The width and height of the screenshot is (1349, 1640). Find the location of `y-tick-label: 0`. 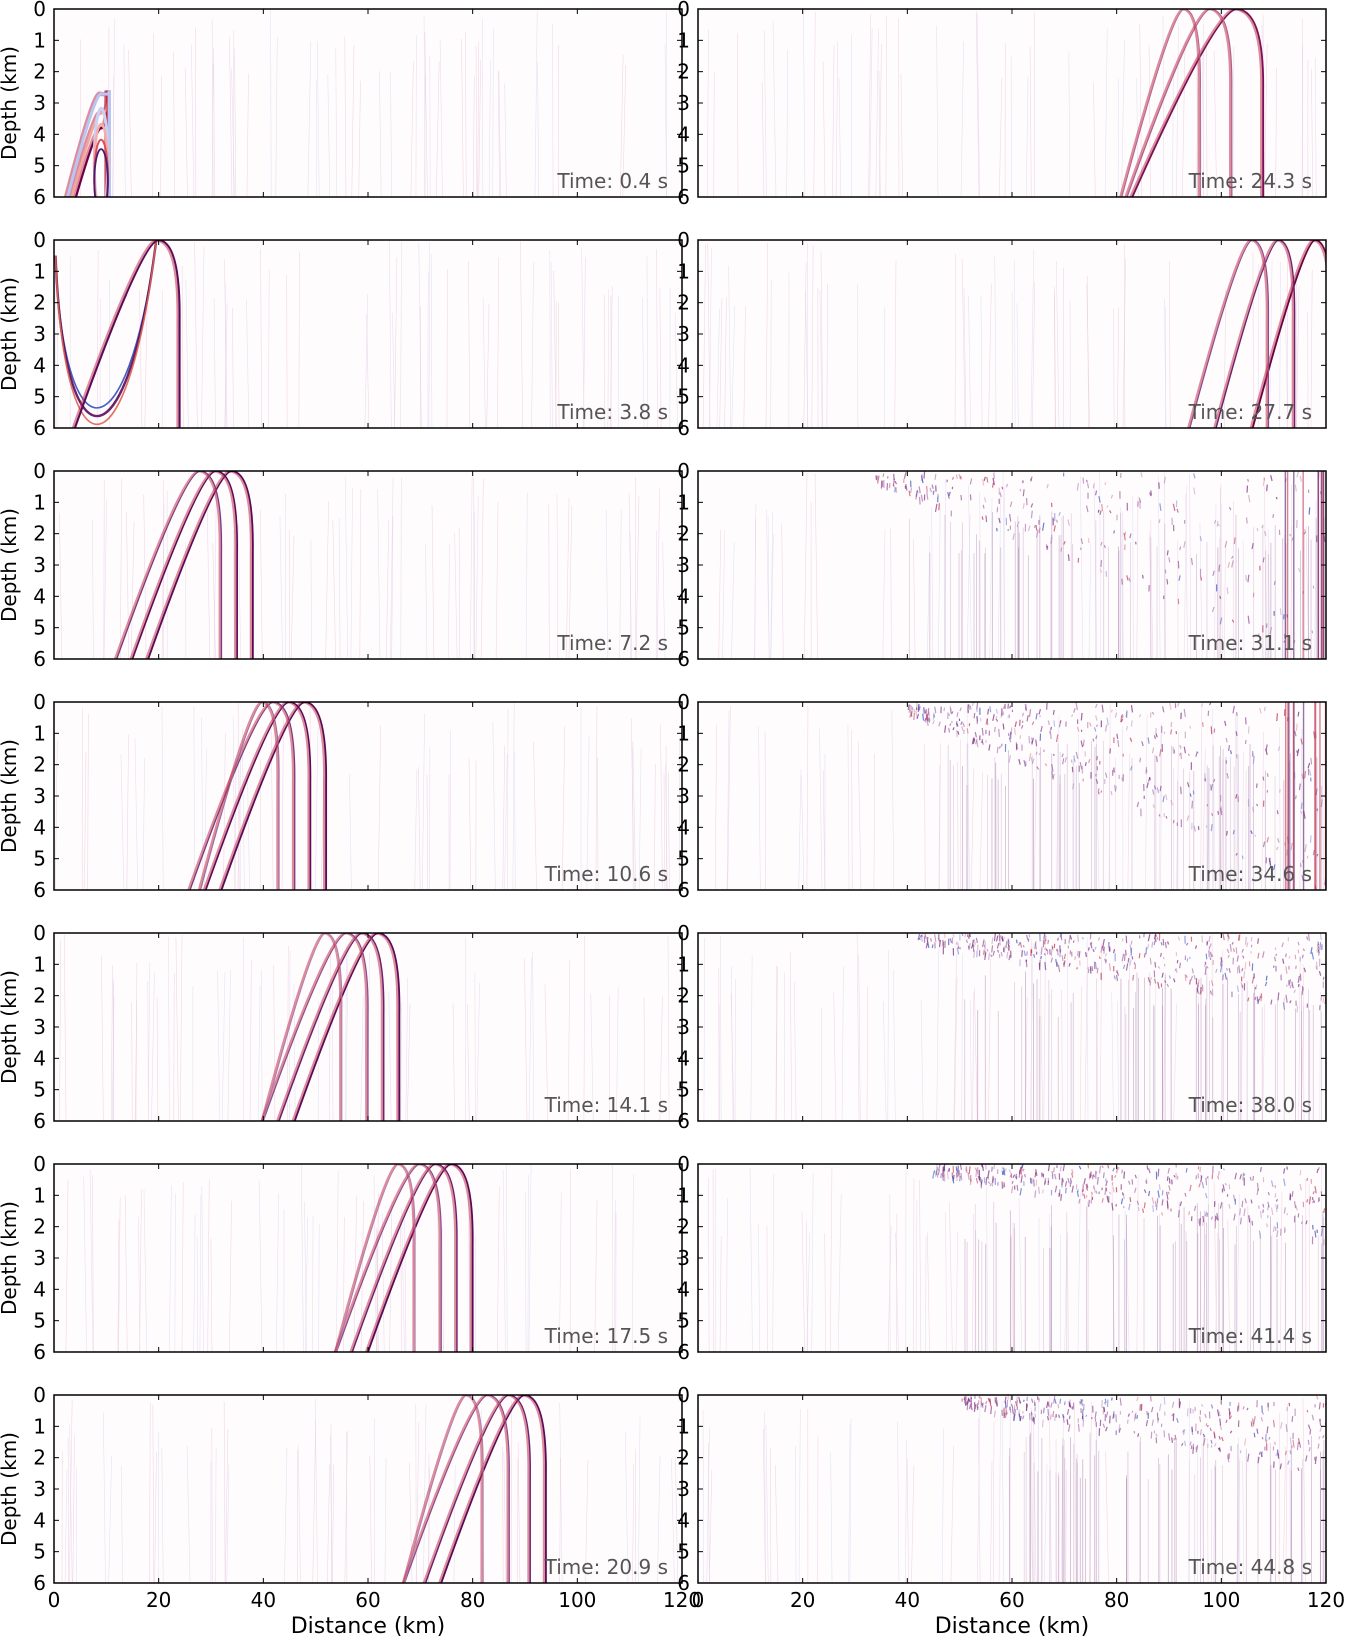

y-tick-label: 0 is located at coordinates (683, 933).